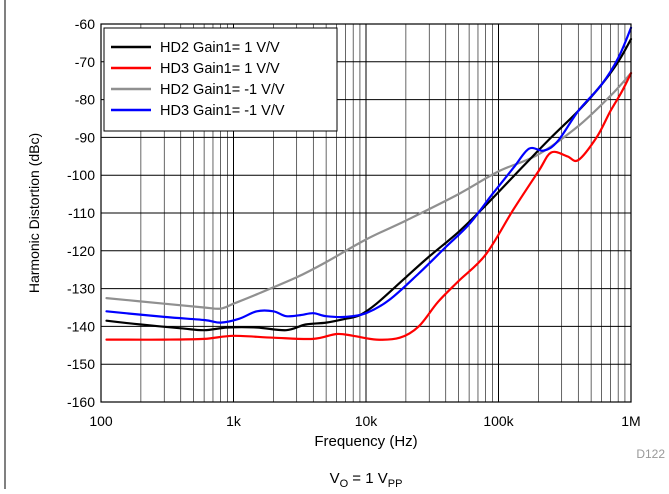 This screenshot has width=669, height=494. Describe the element at coordinates (650, 454) in the screenshot. I see `figure-id: D122` at that location.